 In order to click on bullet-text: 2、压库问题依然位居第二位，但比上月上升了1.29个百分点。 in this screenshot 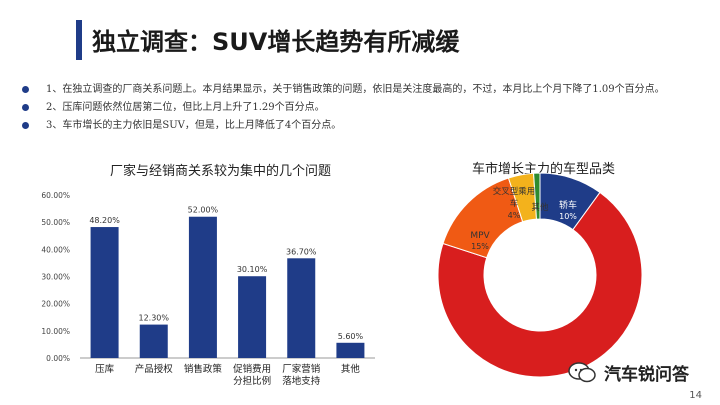, I will do `click(185, 107)`.